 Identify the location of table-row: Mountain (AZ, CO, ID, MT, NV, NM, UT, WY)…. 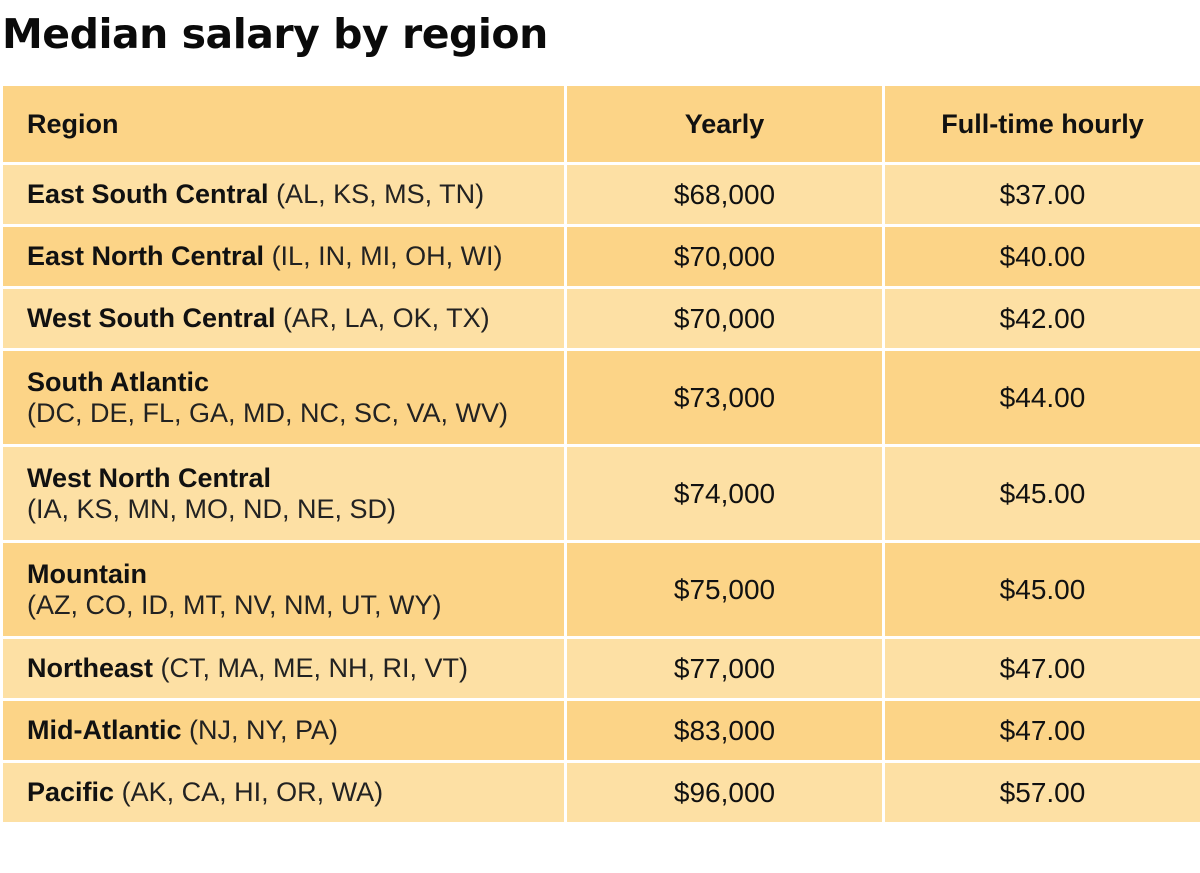
(600, 589).